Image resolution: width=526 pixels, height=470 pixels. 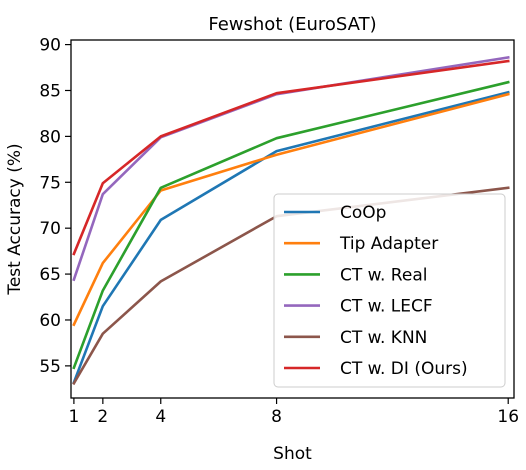 What do you see at coordinates (55, 206) in the screenshot?
I see `y-axis: 55 60 65 70 75 80 85 90` at bounding box center [55, 206].